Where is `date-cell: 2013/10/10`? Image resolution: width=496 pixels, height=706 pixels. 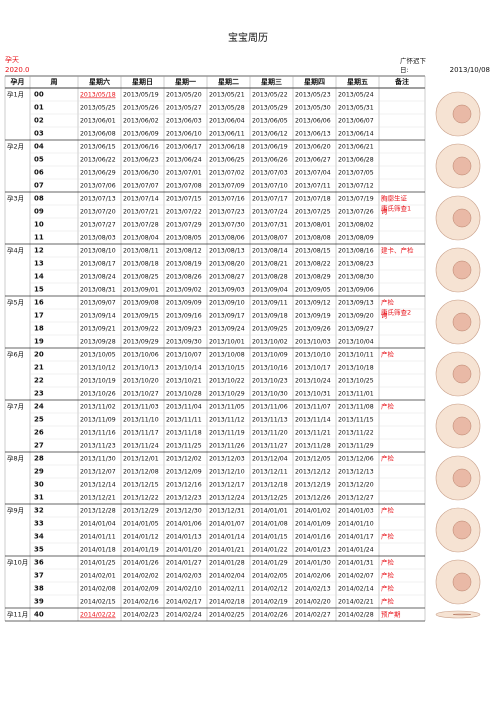
date-cell: 2013/10/10 is located at coordinates (313, 355).